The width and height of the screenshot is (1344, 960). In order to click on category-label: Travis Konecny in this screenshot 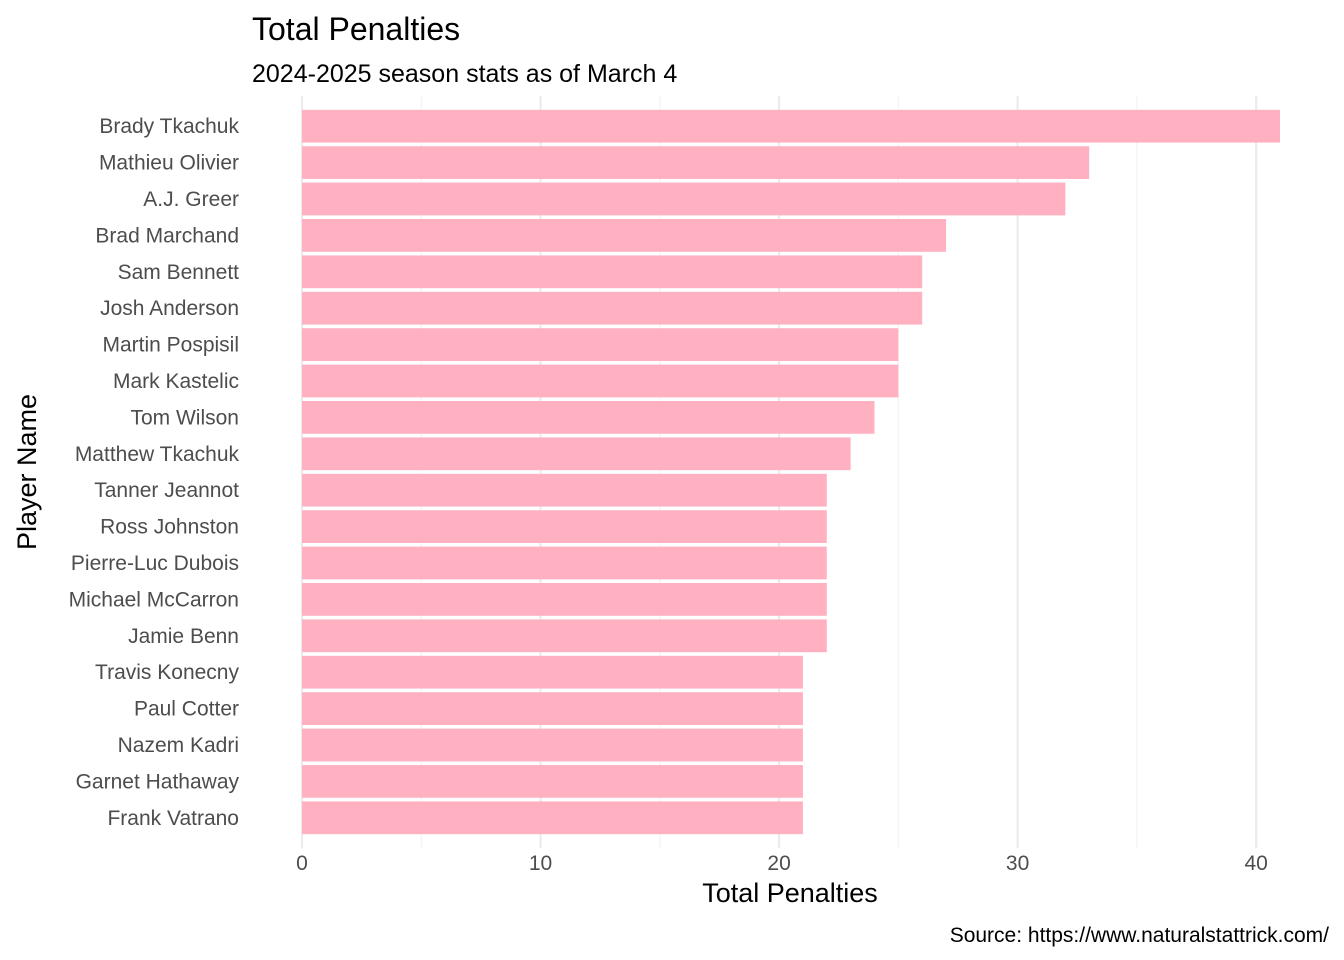, I will do `click(167, 672)`.